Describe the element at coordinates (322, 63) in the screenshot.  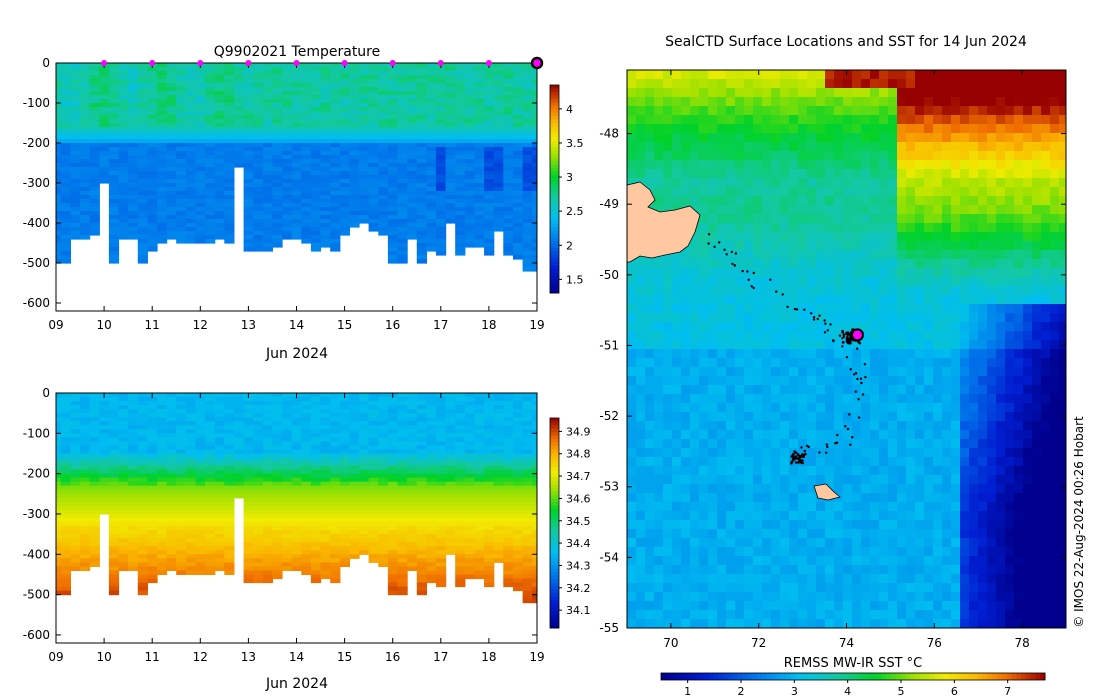
I see `temperature-surface-markers` at that location.